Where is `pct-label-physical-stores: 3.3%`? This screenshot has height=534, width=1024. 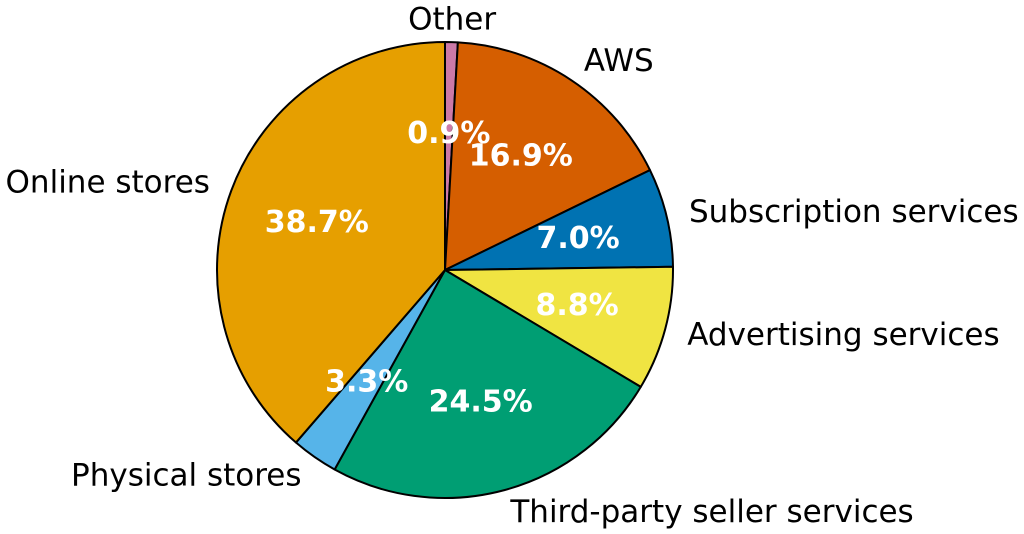 pct-label-physical-stores: 3.3% is located at coordinates (366, 382).